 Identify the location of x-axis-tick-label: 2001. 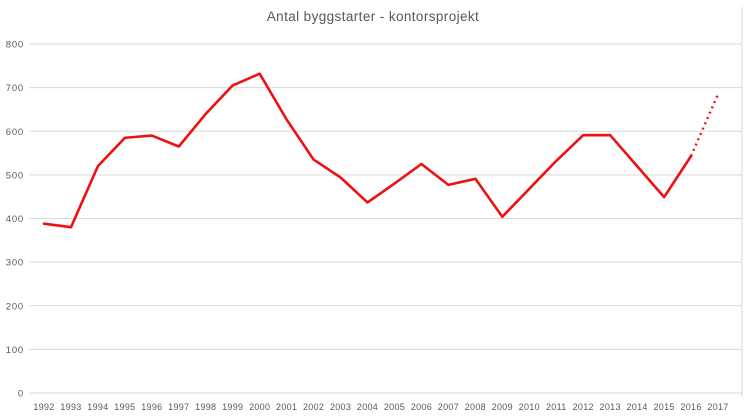
(286, 407).